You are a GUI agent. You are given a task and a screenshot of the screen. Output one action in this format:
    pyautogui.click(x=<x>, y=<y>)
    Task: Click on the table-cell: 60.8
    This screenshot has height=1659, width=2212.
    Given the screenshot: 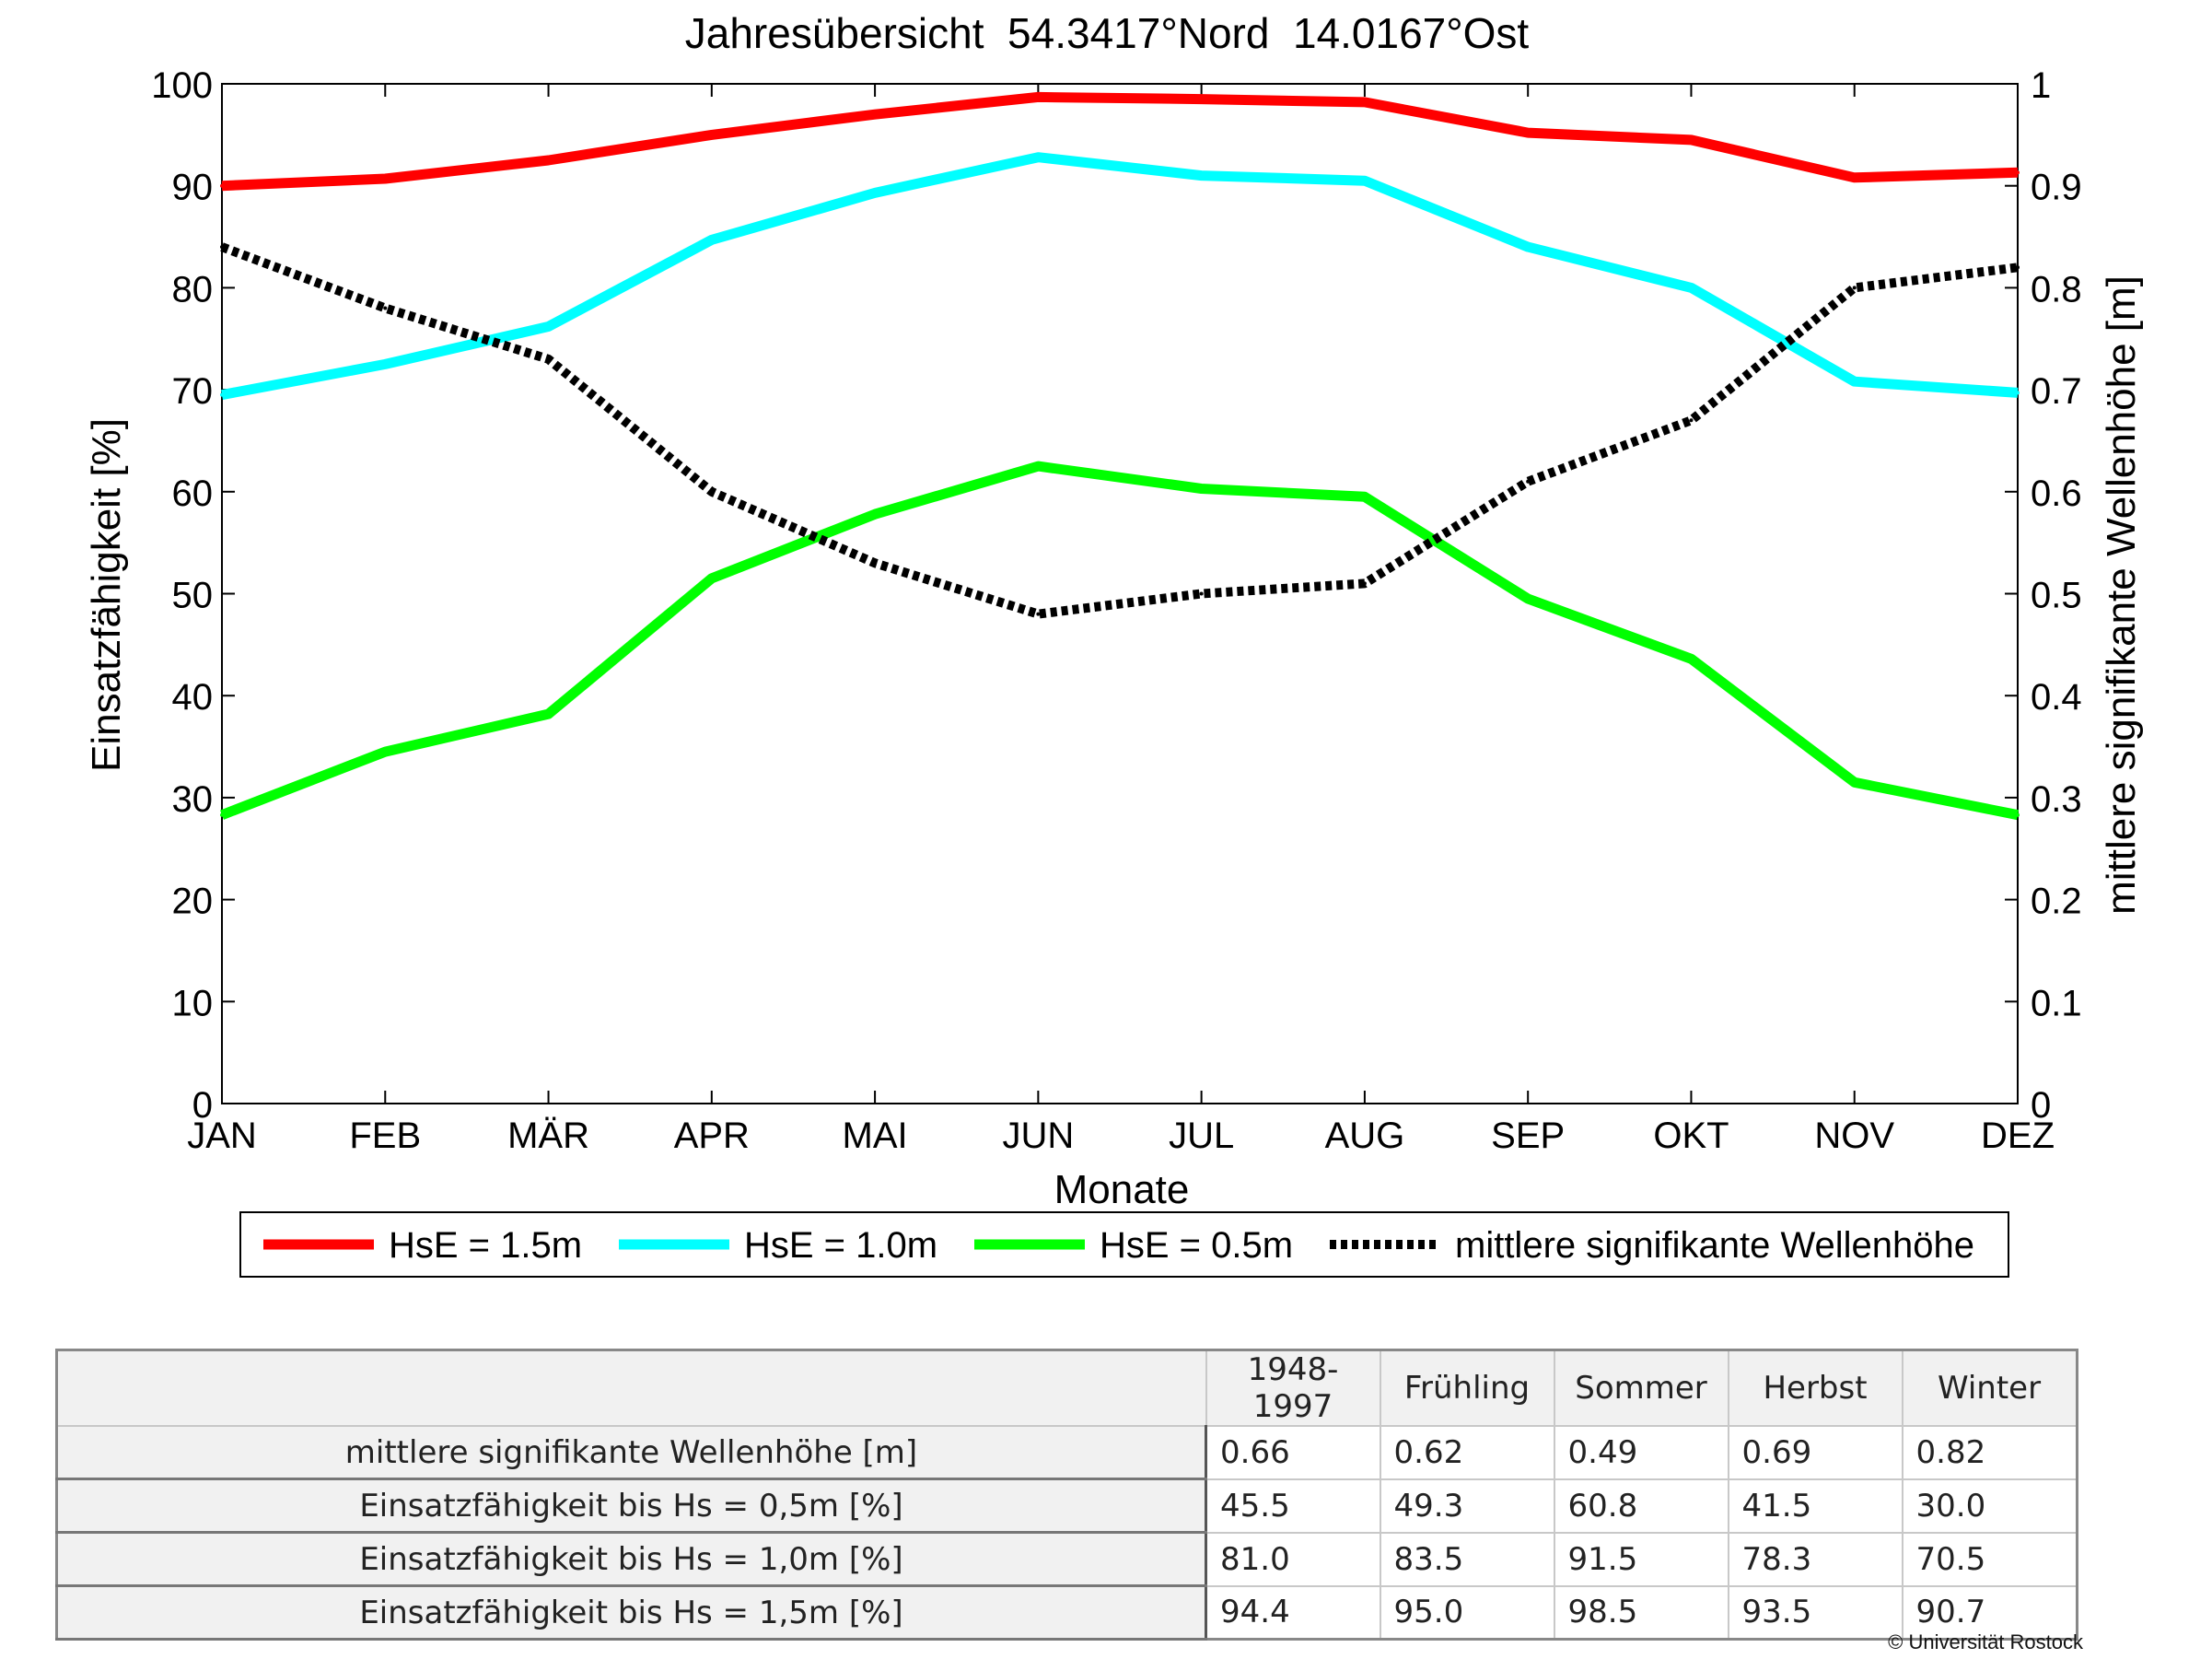 What is the action you would take?
    pyautogui.click(x=1641, y=1506)
    